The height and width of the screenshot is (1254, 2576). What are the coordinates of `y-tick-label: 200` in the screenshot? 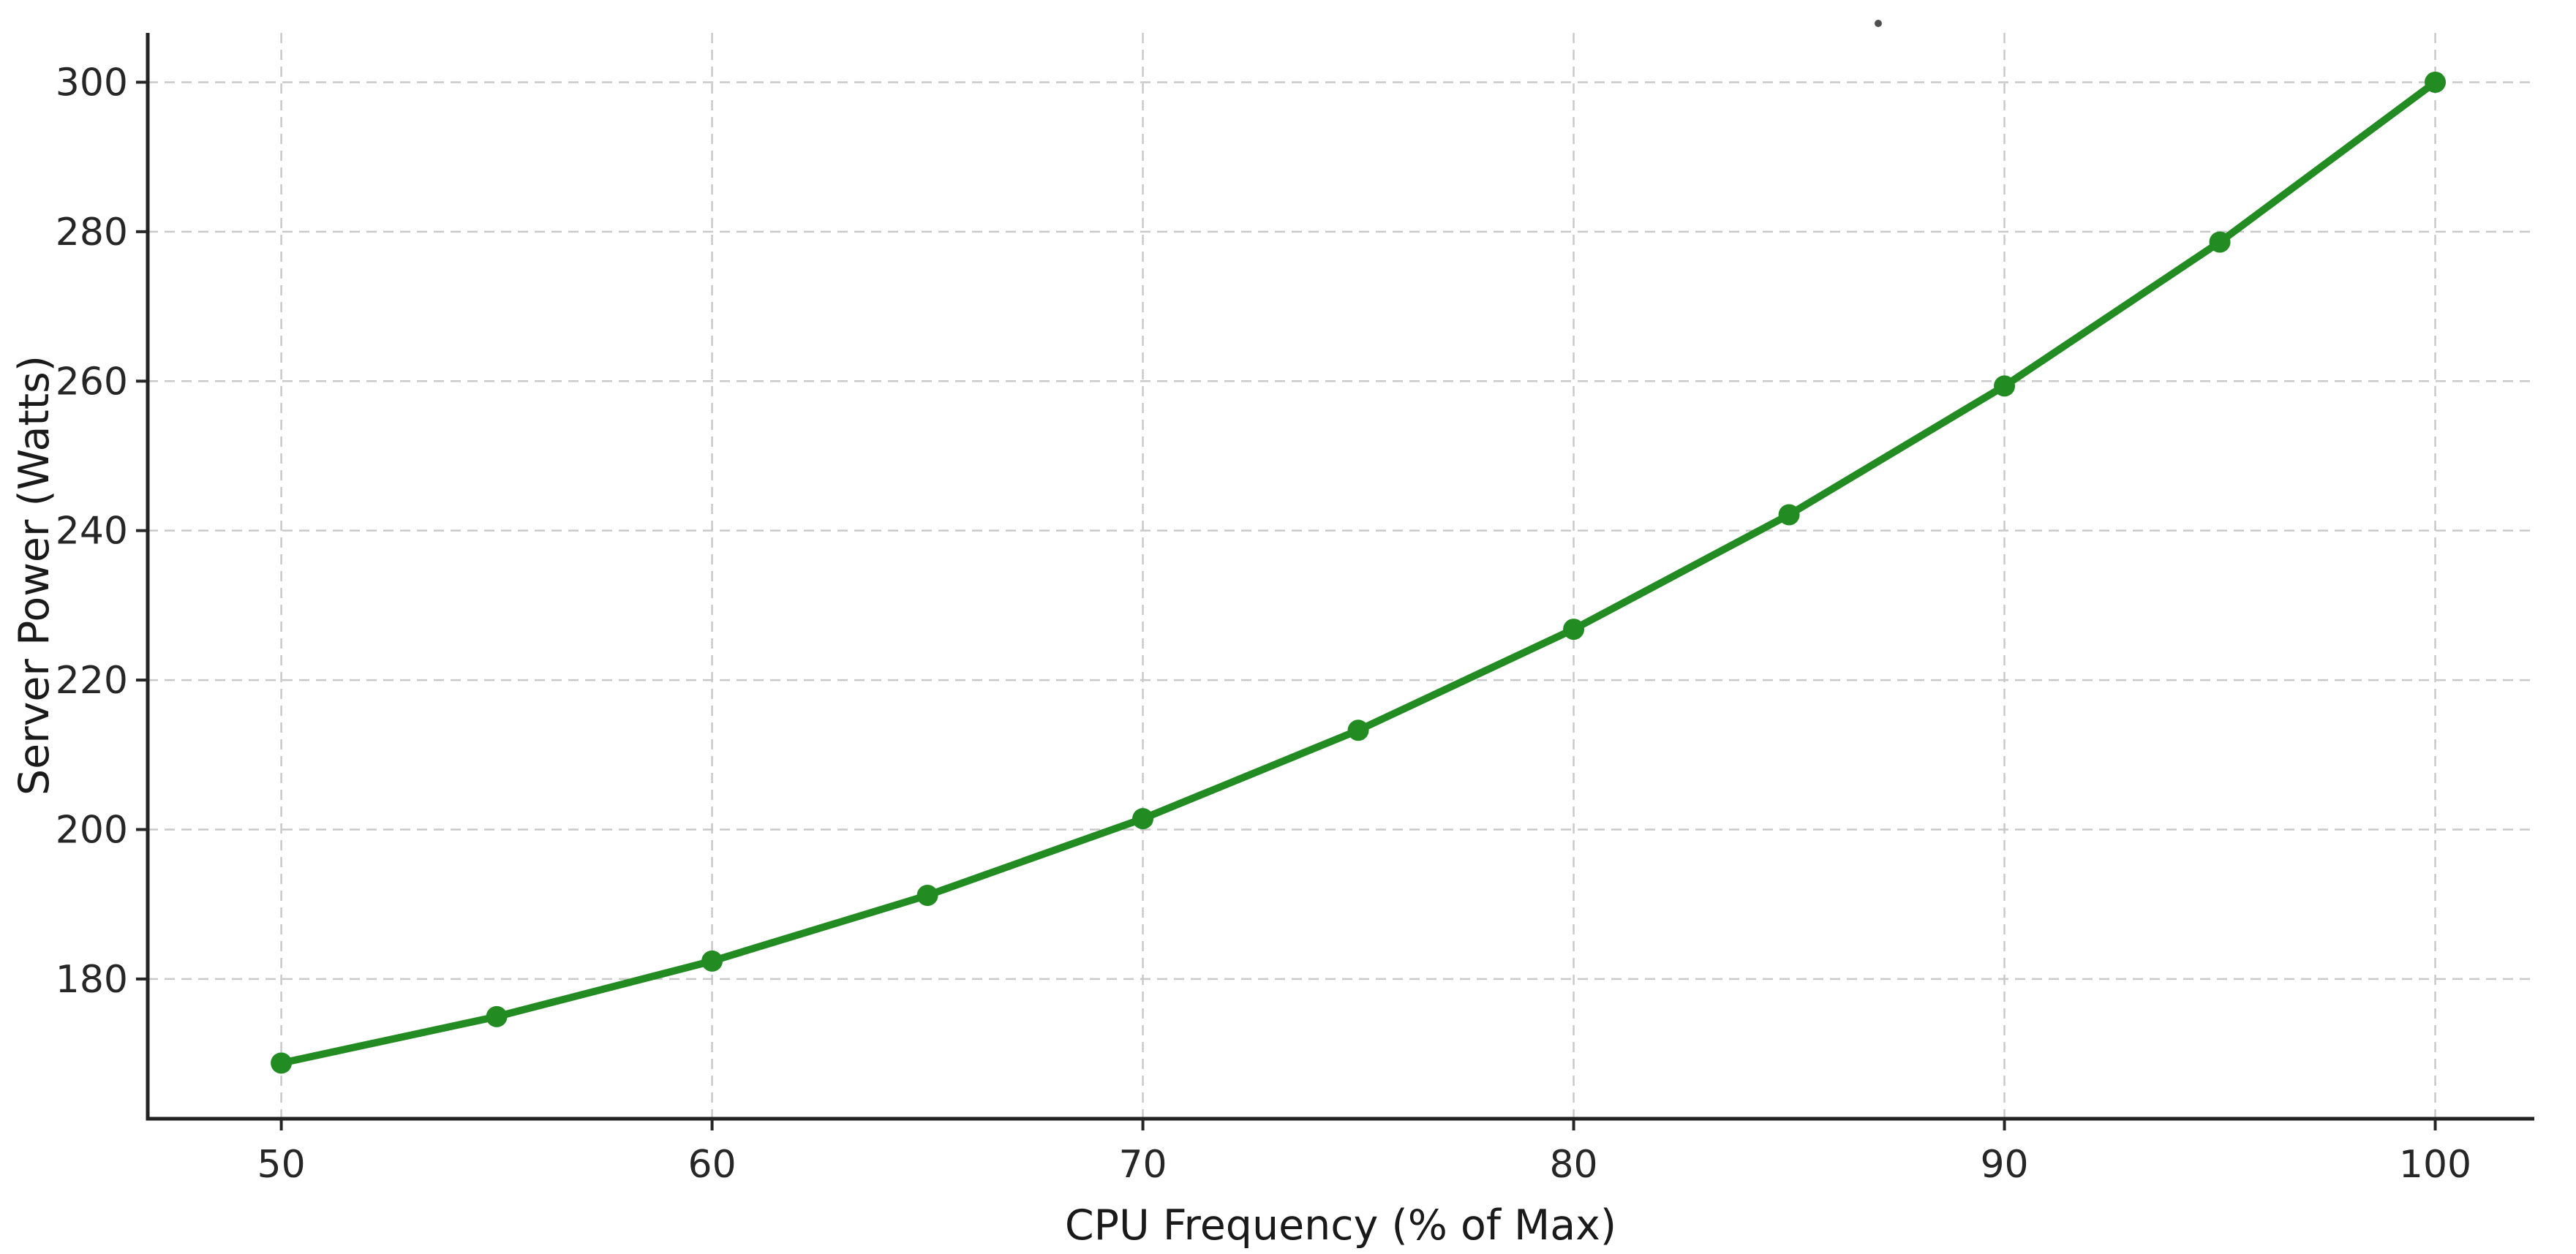 It's located at (92, 830).